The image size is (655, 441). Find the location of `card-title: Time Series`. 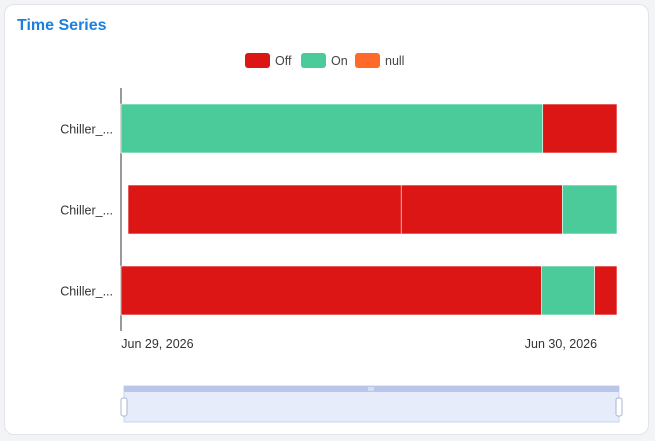

card-title: Time Series is located at coordinates (62, 25).